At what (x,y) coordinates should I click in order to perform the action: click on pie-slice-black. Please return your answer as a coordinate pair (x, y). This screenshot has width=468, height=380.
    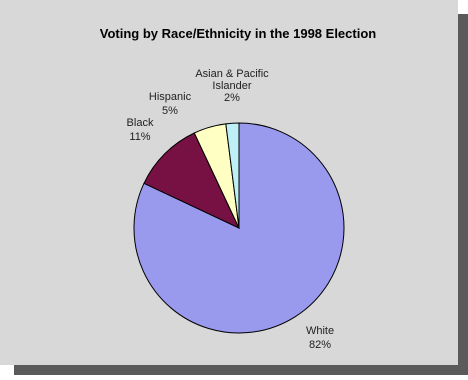
    Looking at the image, I should click on (192, 181).